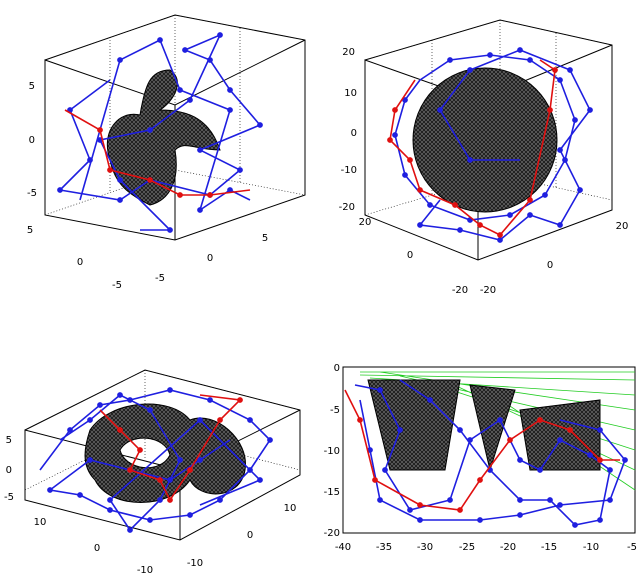 This screenshot has height=577, width=639. Describe the element at coordinates (343, 547) in the screenshot. I see `tick-label: -40` at that location.